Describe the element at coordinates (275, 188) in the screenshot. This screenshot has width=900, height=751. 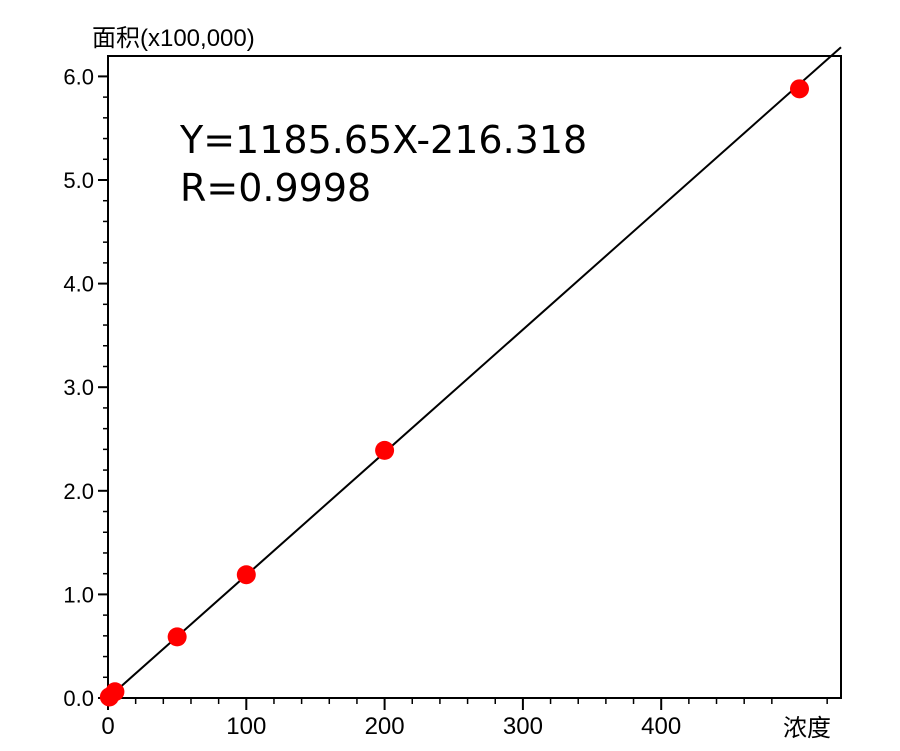
I see `fit-r-value: R=0.9998` at that location.